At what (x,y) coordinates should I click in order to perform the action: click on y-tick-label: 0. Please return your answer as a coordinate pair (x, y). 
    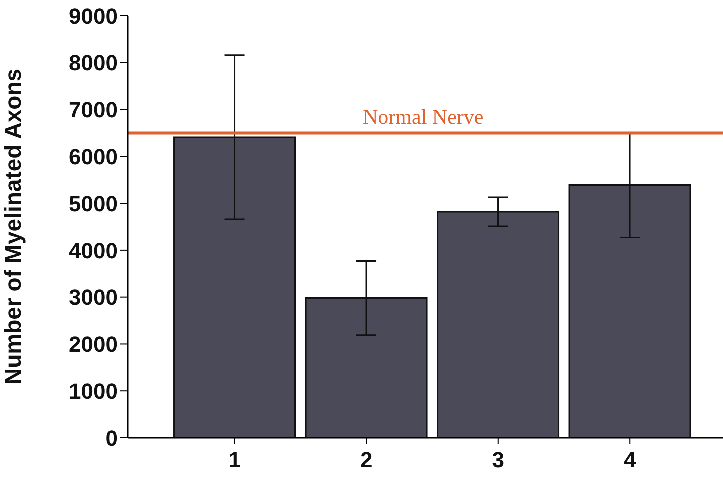
    Looking at the image, I should click on (112, 438).